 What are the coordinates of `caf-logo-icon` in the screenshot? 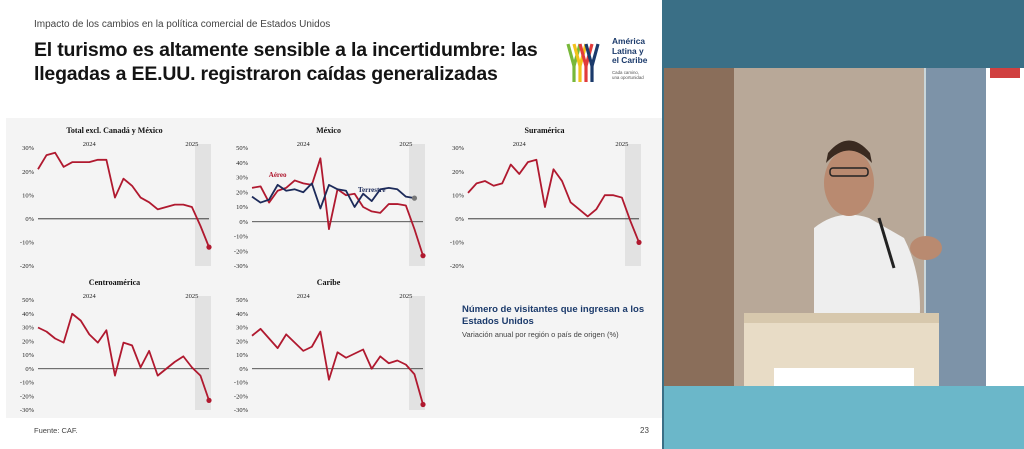 It's located at (583, 62).